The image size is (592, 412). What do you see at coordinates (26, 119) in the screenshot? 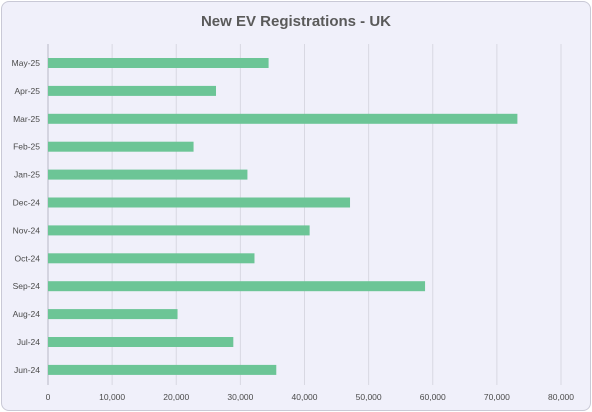
I see `category-label: Mar-25` at bounding box center [26, 119].